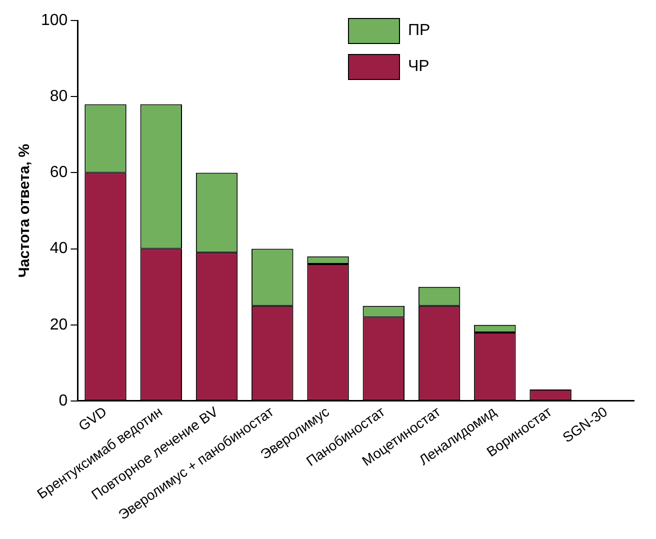 The width and height of the screenshot is (656, 539). I want to click on x-tick-label: GVD, so click(92, 418).